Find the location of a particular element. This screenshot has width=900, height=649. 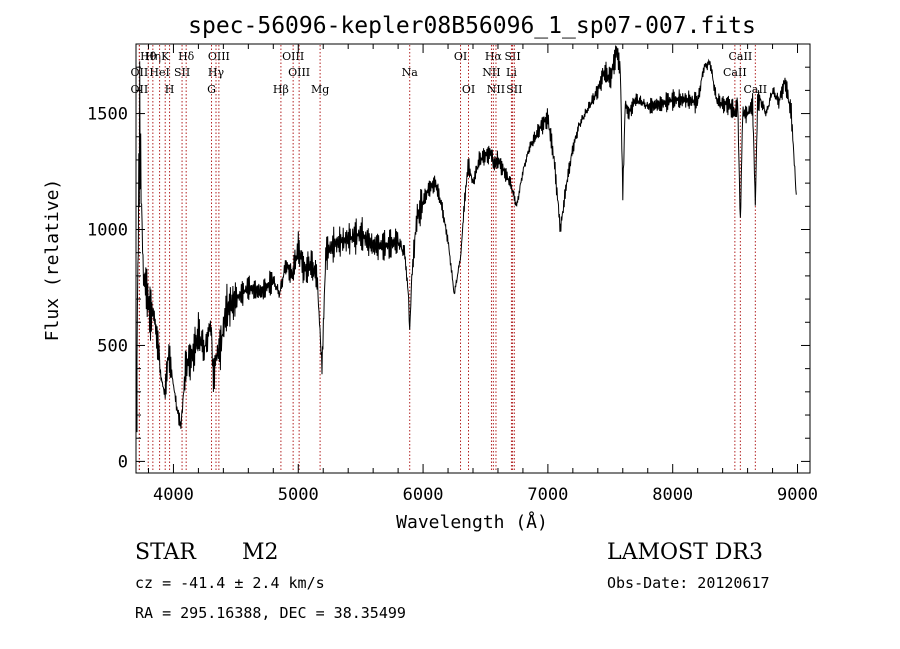

coordinates: RA = 295.16388, DEC = 38.35499 is located at coordinates (270, 613).